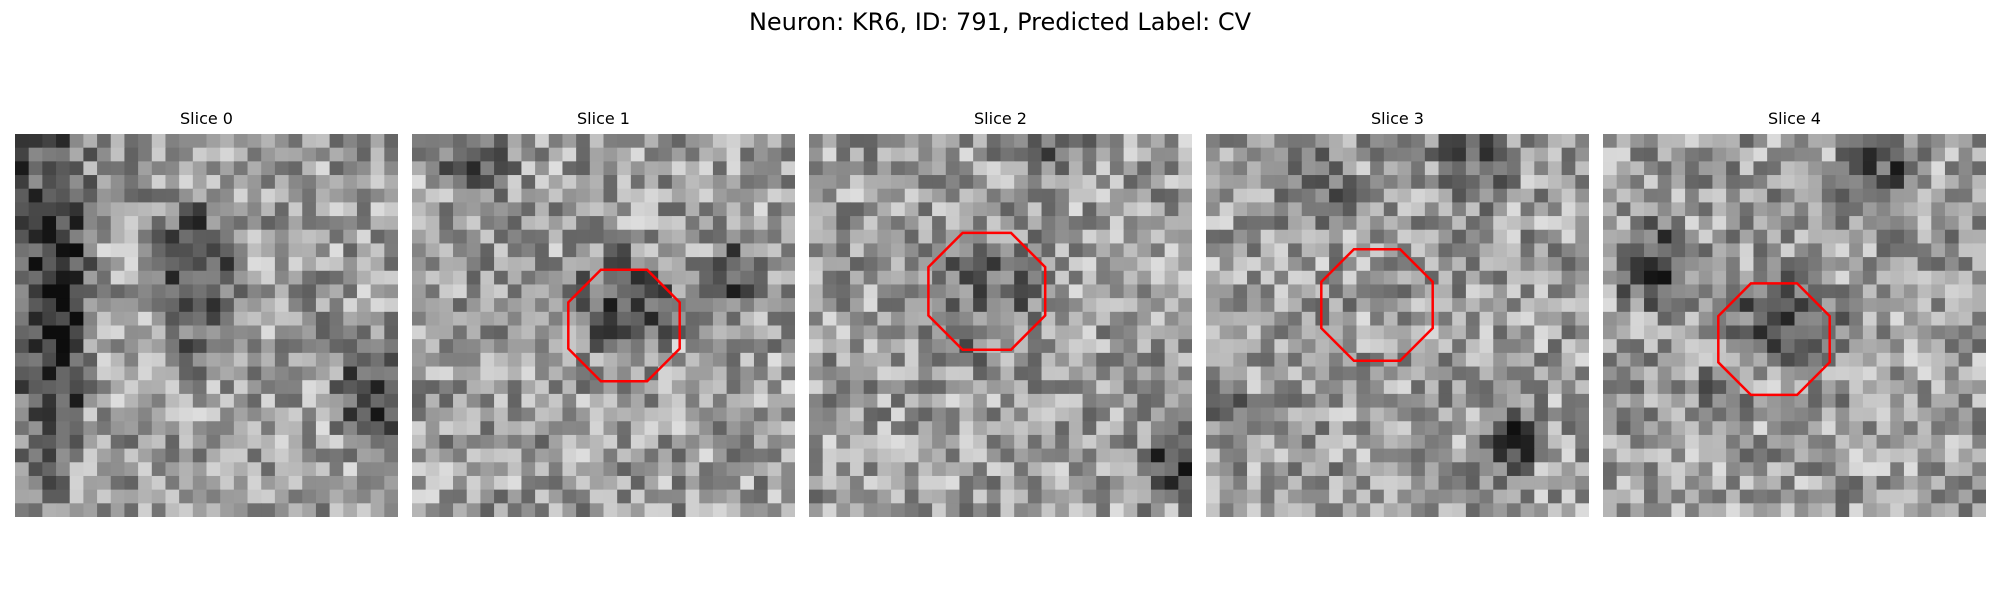 The image size is (2000, 600). I want to click on slice-title: Slice 2, so click(1000, 118).